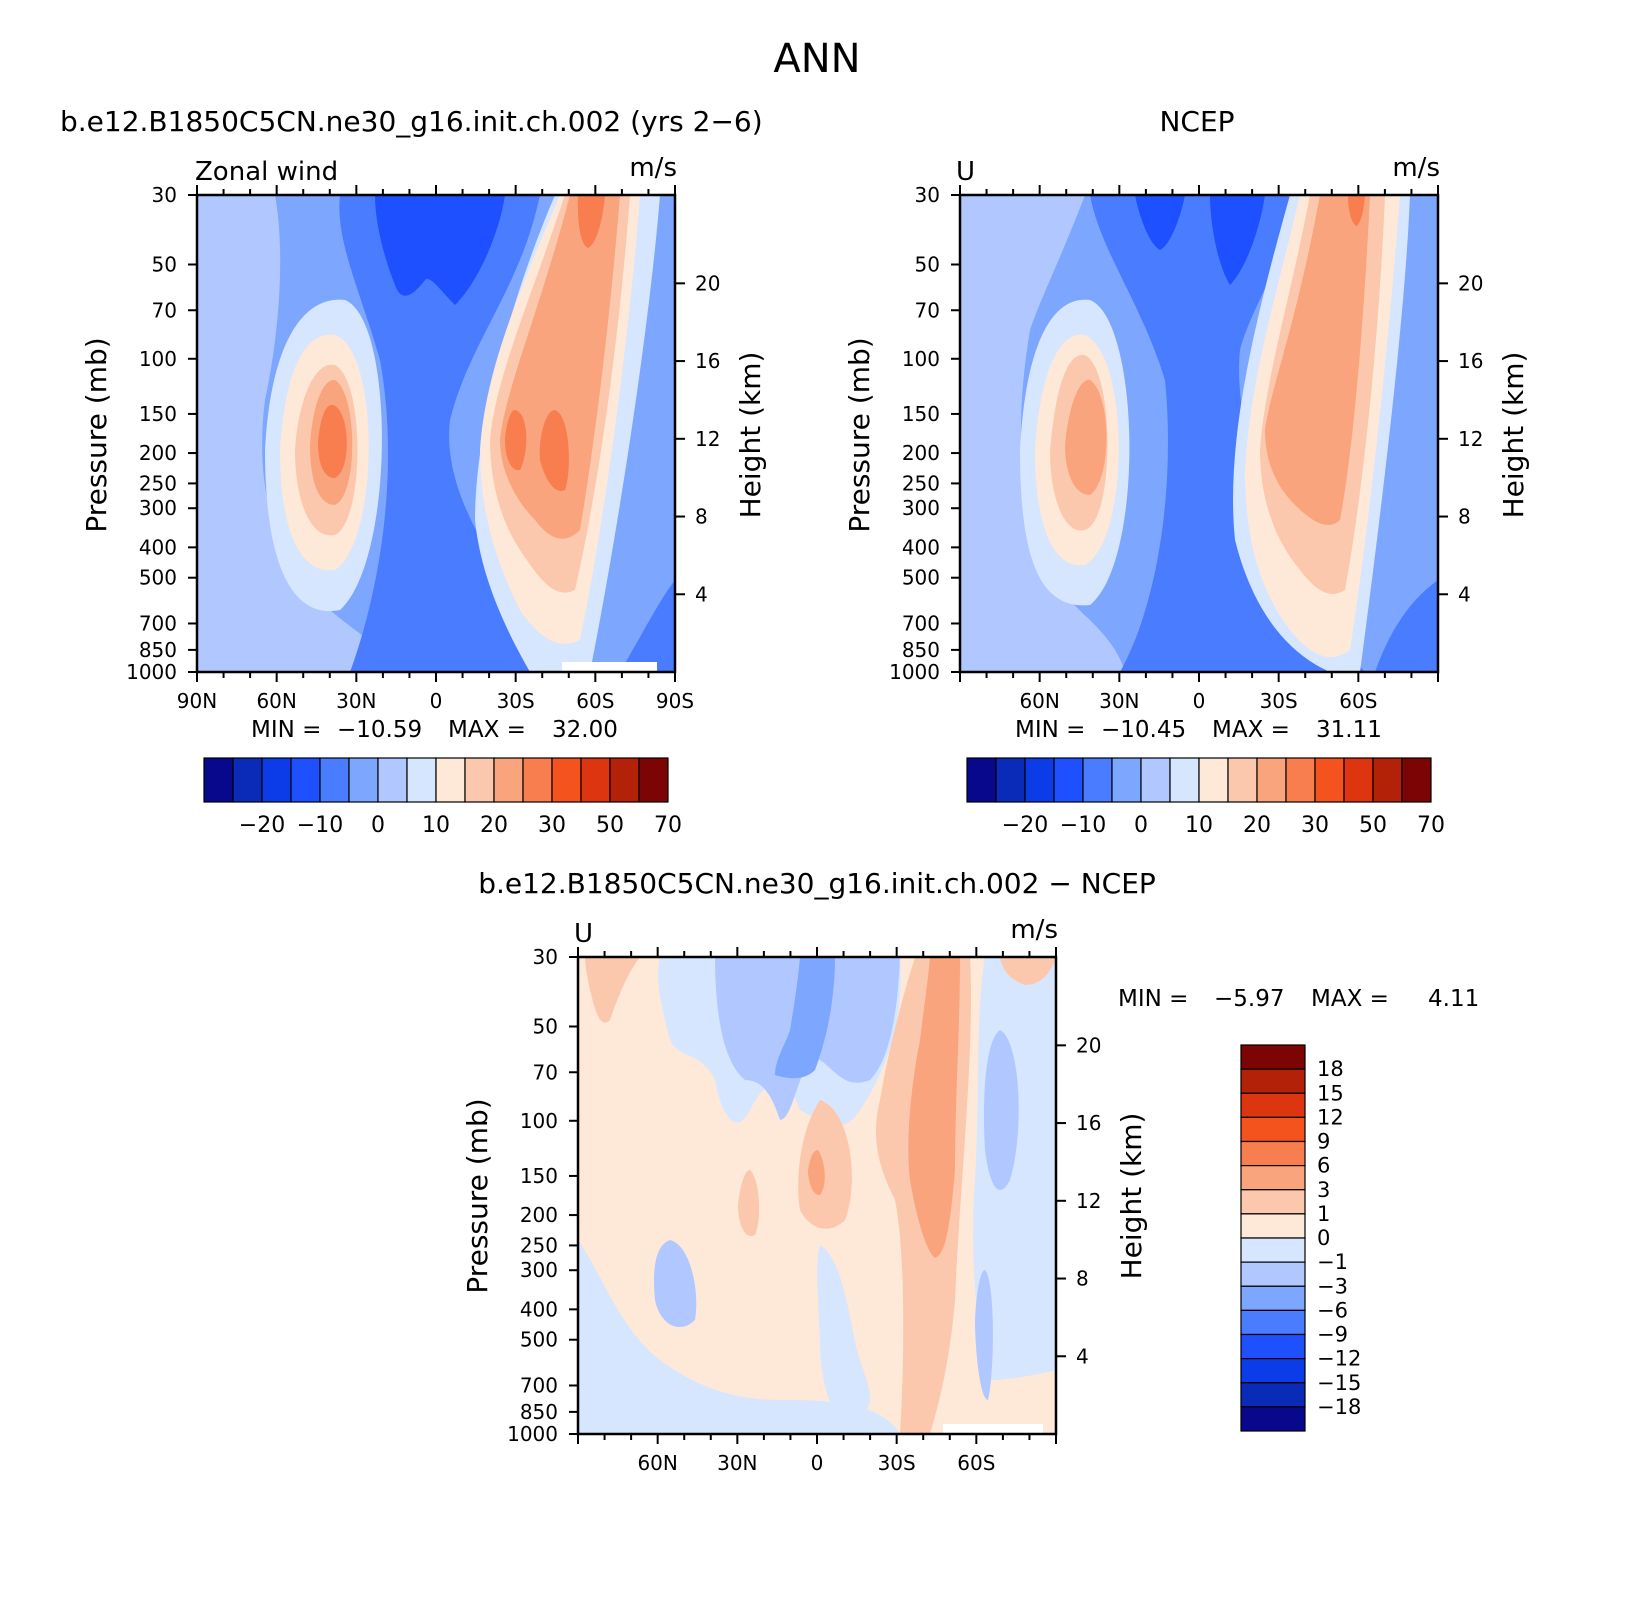 Image resolution: width=1625 pixels, height=1622 pixels. I want to click on y-tick-label: 200, so click(158, 453).